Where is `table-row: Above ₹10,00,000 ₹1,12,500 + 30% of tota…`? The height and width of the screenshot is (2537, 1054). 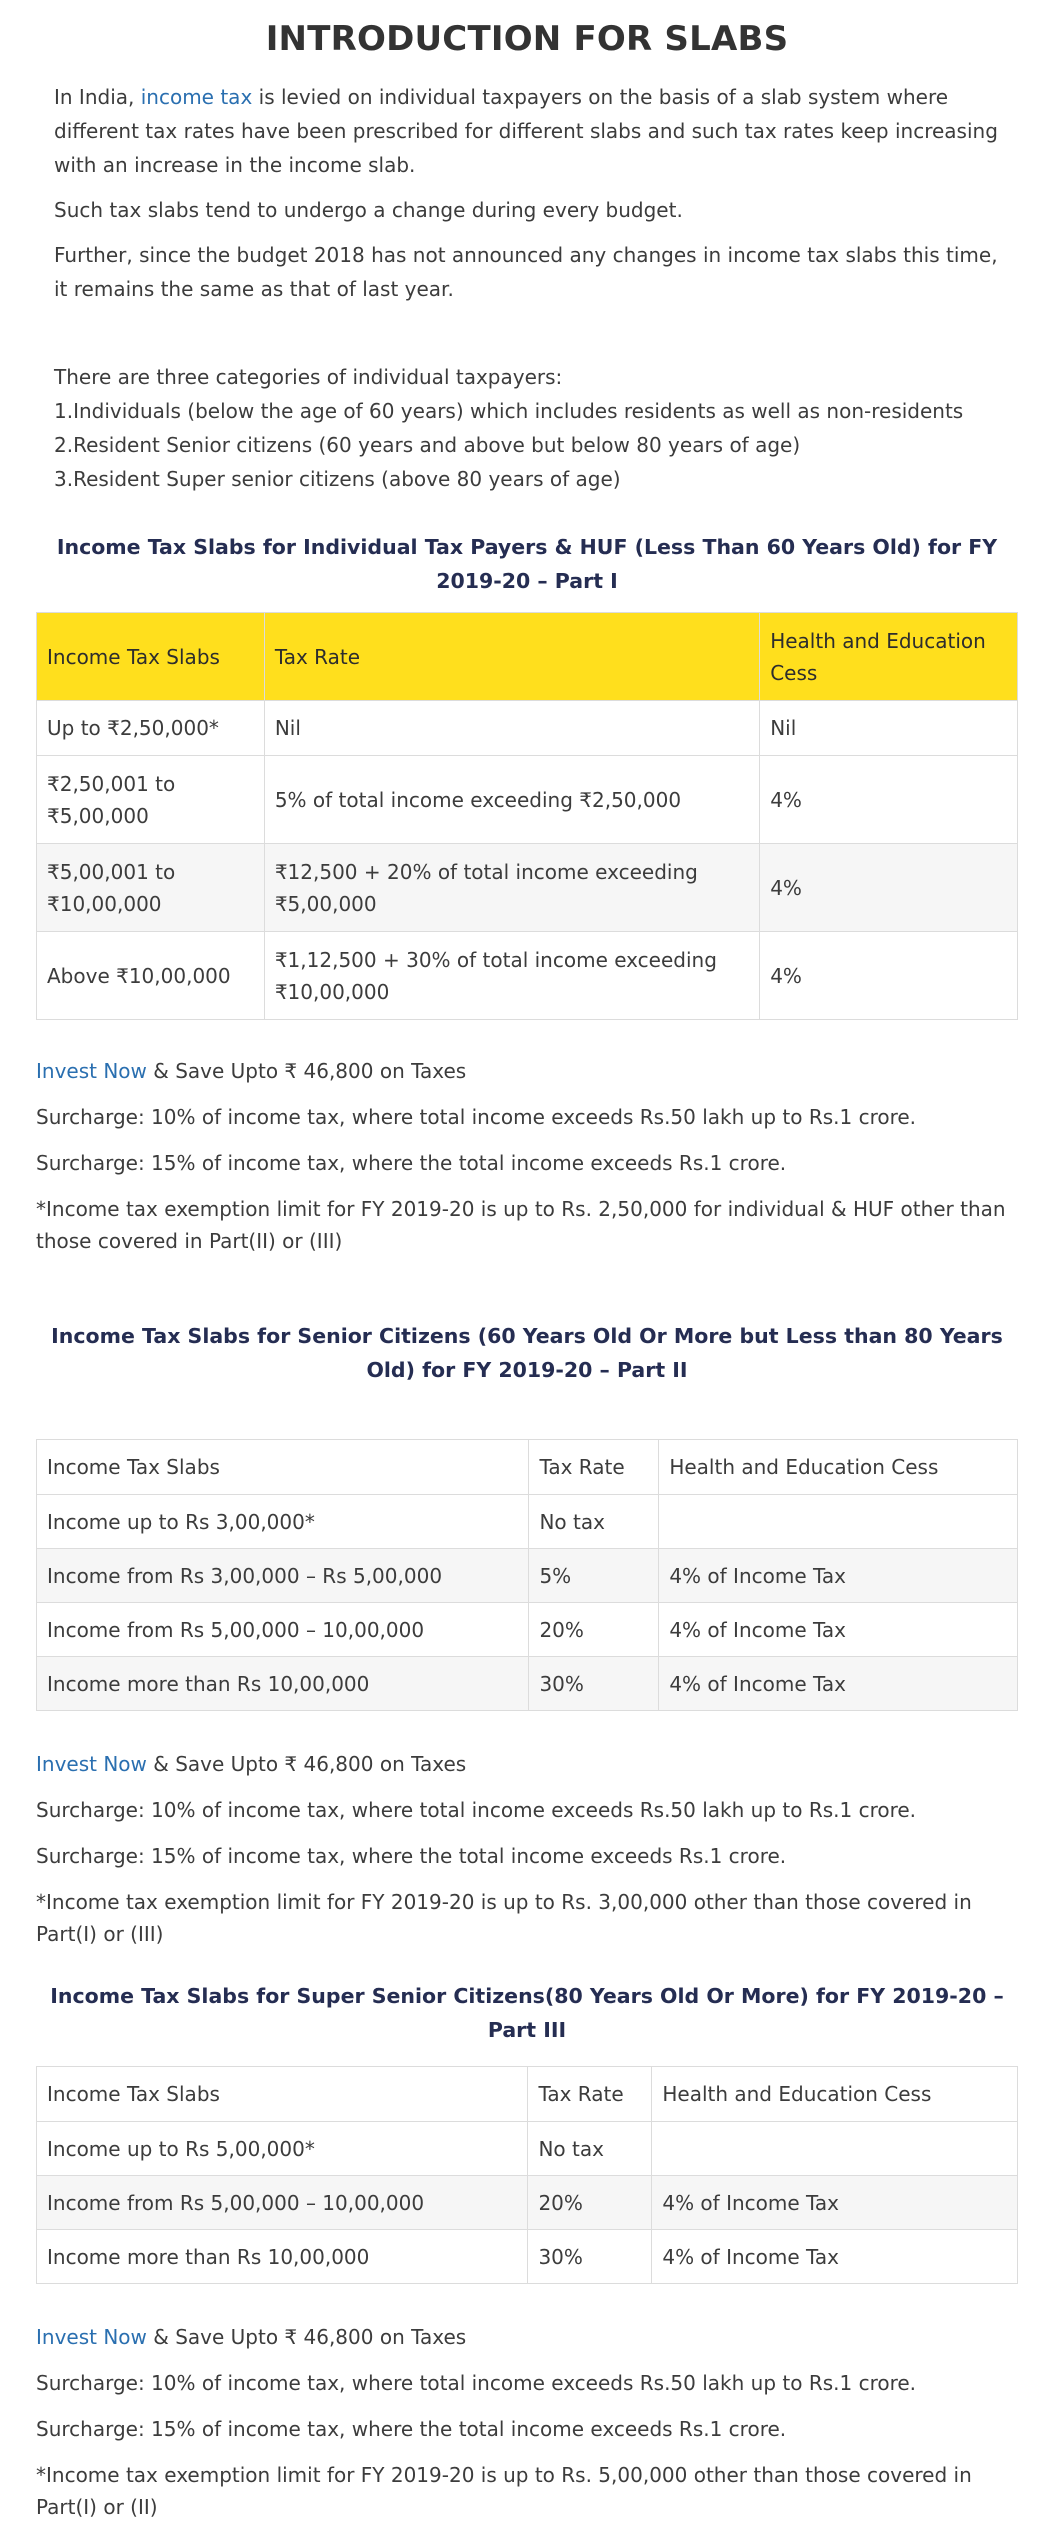 table-row: Above ₹10,00,000 ₹1,12,500 + 30% of tota… is located at coordinates (527, 975).